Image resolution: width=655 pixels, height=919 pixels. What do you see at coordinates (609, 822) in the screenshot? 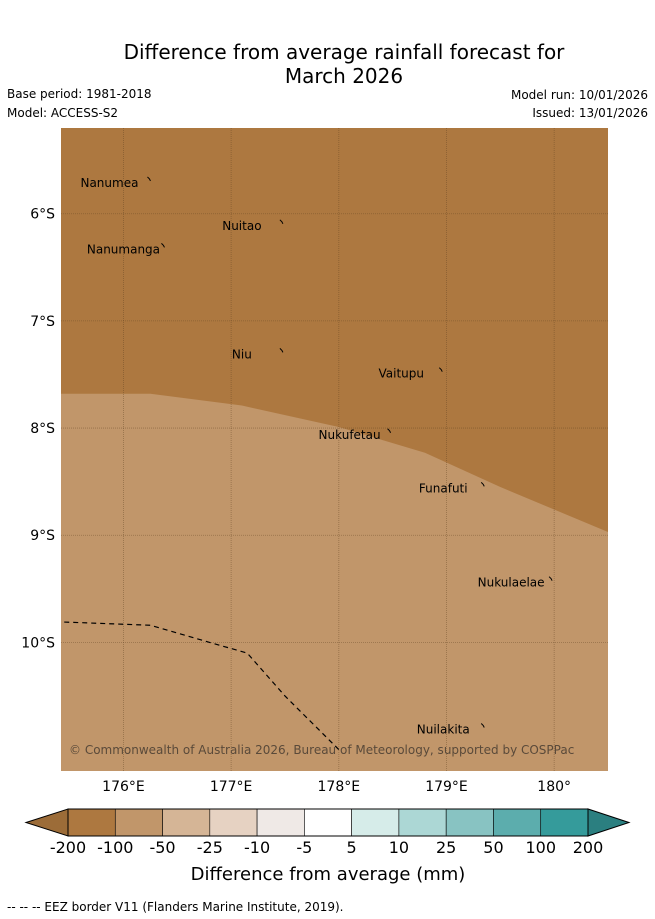
I see `colorbar-over-arrow` at bounding box center [609, 822].